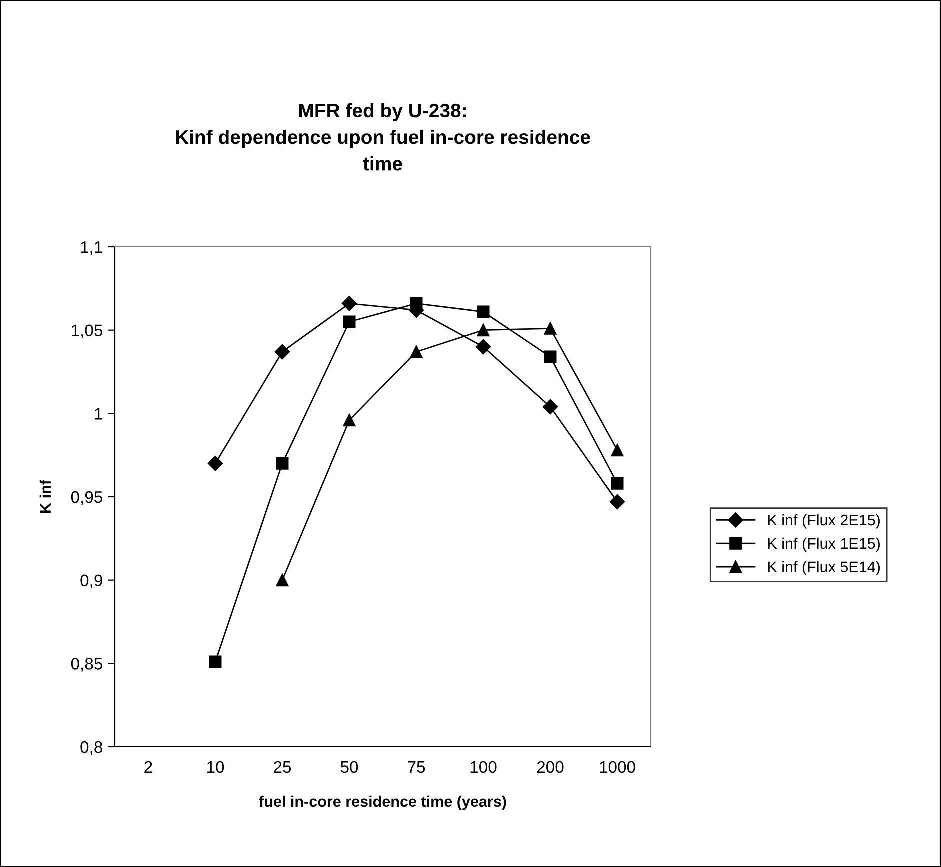 This screenshot has width=941, height=867. Describe the element at coordinates (91, 581) in the screenshot. I see `y-tick-label: 0,9` at that location.